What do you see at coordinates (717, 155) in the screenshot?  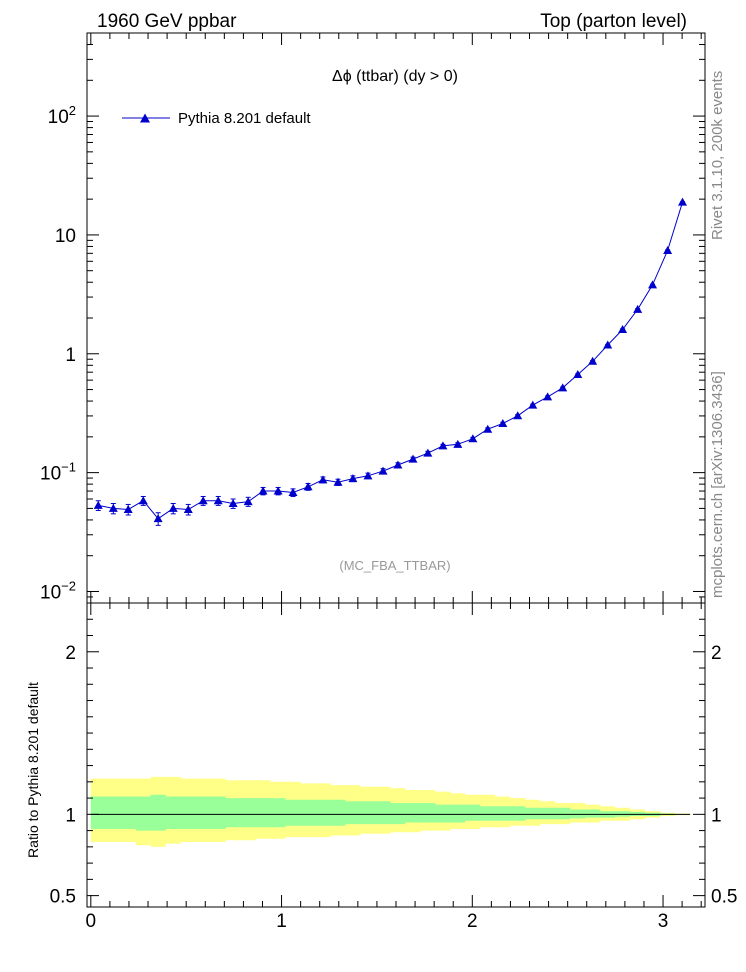 I see `rivet-label: Rivet 3.1.10, 200k events` at bounding box center [717, 155].